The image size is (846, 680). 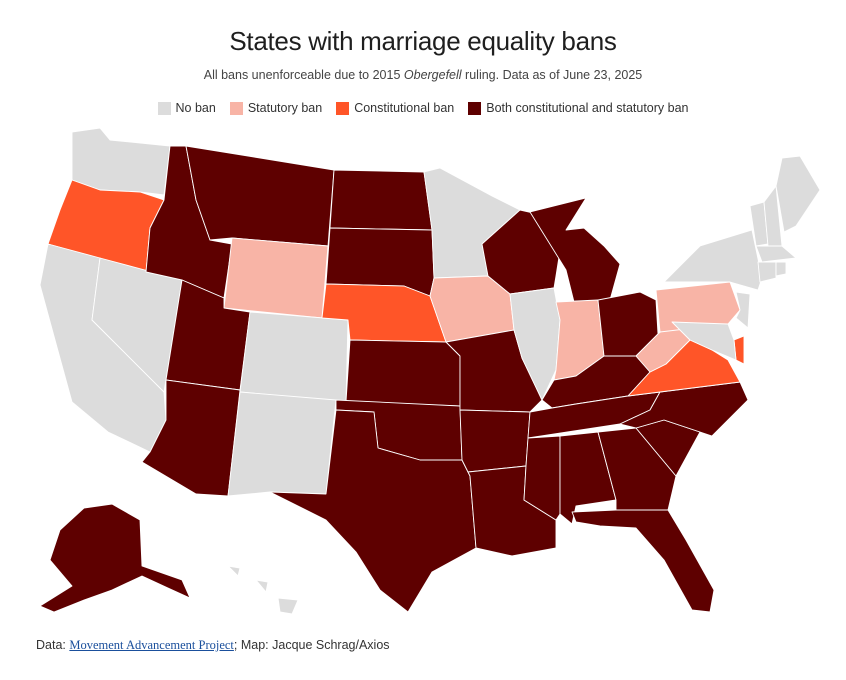 What do you see at coordinates (475, 108) in the screenshot?
I see `legend-swatch-both` at bounding box center [475, 108].